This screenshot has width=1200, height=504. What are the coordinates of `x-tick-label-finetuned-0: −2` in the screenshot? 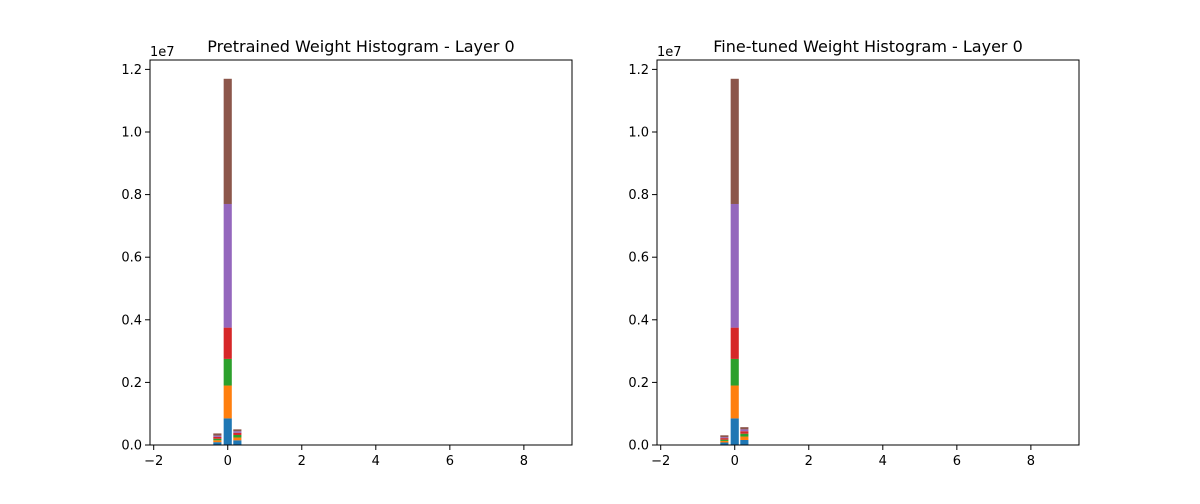 It's located at (660, 461).